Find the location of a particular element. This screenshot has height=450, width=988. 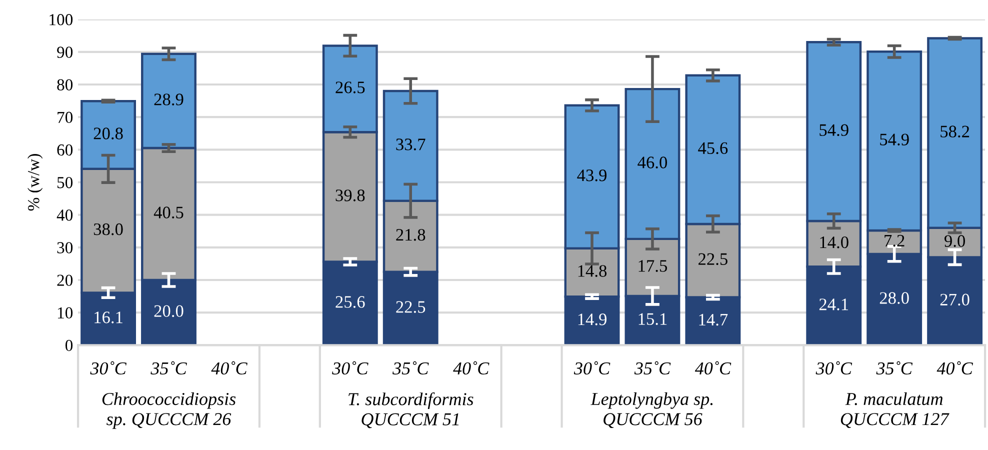

y-tick-label: 40 is located at coordinates (64, 215).